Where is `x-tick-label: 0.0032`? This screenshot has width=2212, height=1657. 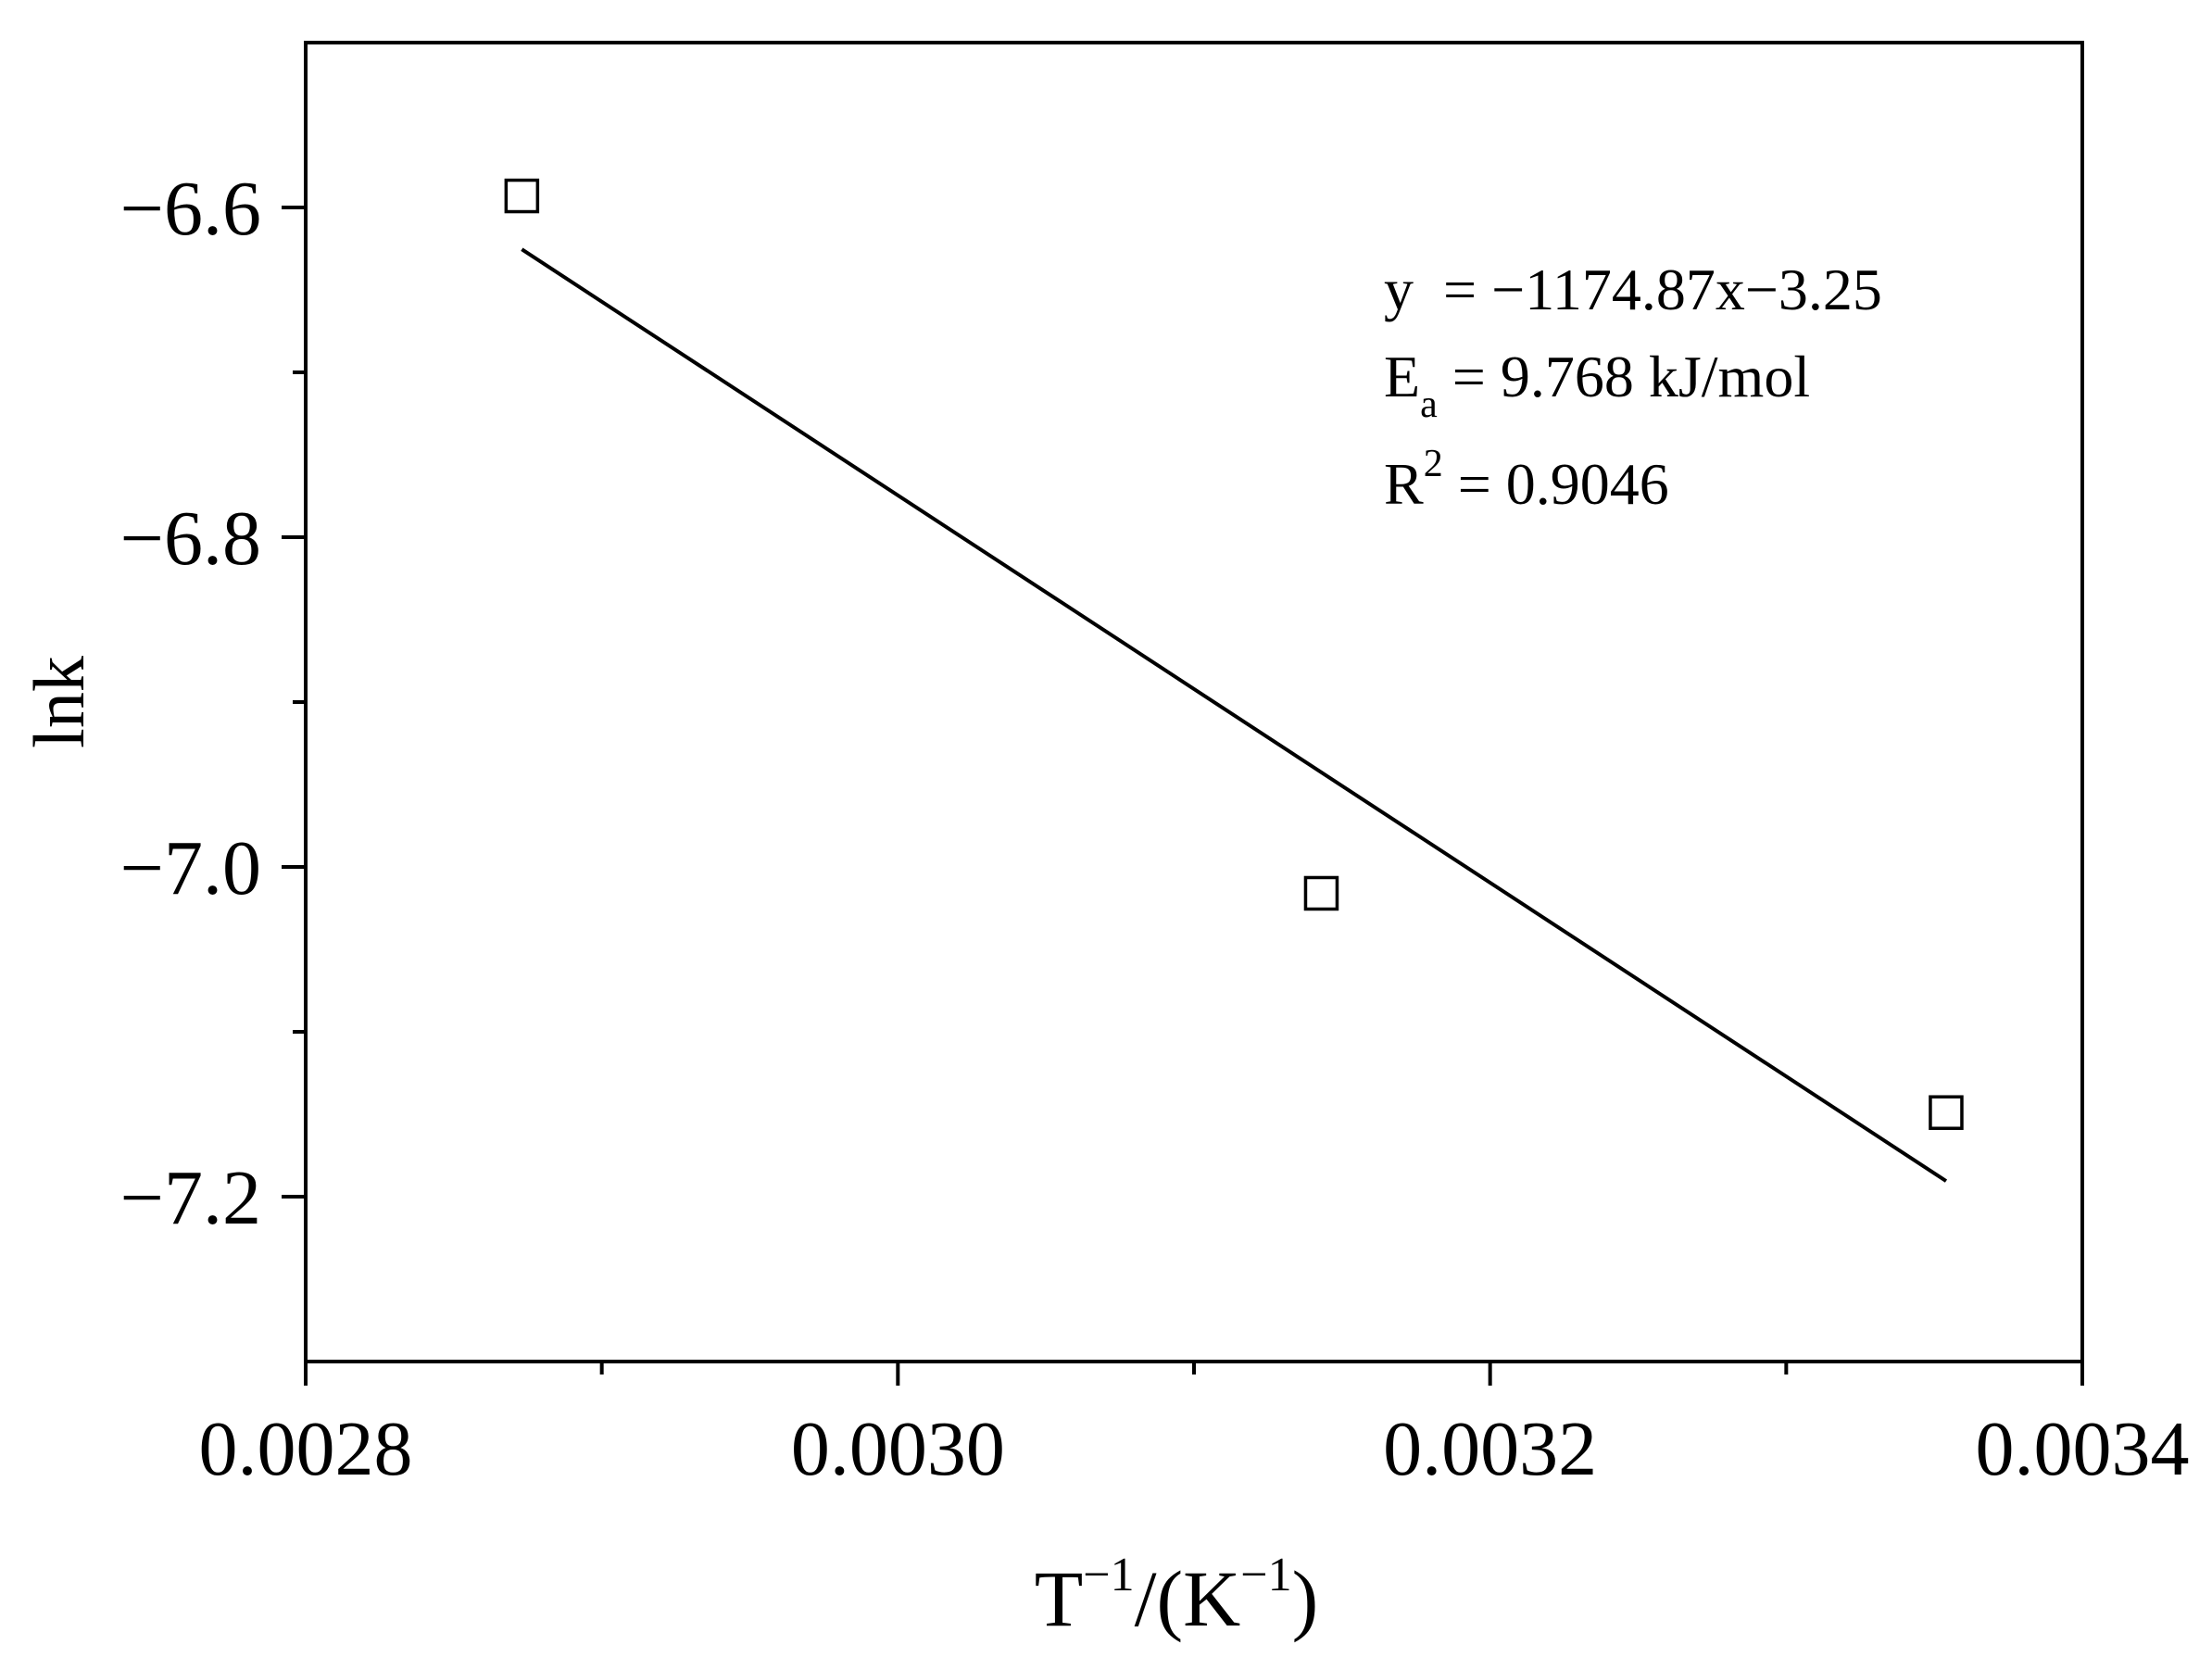
x-tick-label: 0.0032 is located at coordinates (1490, 1449).